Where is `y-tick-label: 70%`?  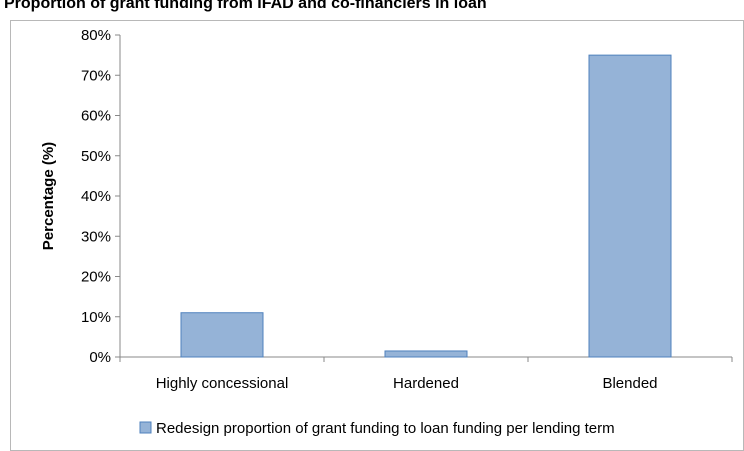
y-tick-label: 70% is located at coordinates (96, 75).